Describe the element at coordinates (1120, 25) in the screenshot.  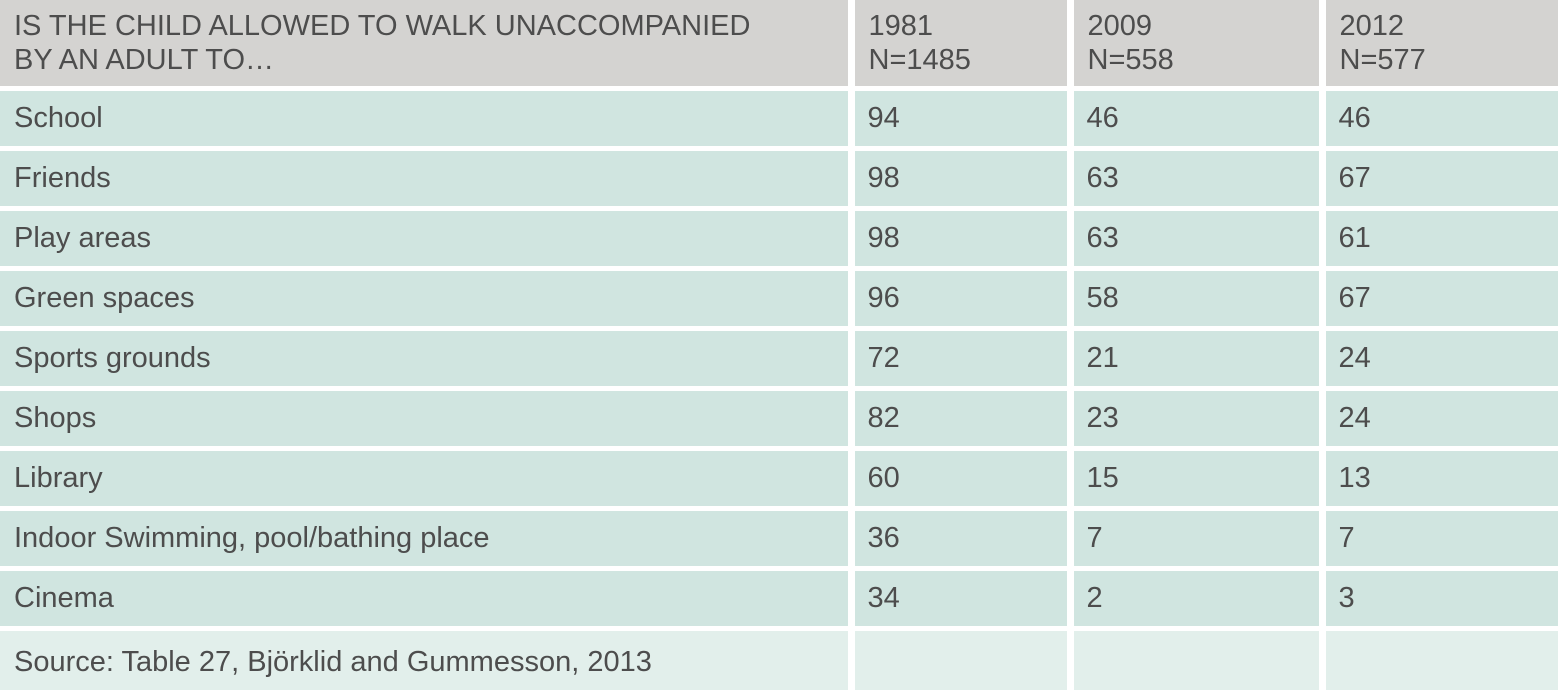
I see `column-year: 2009` at that location.